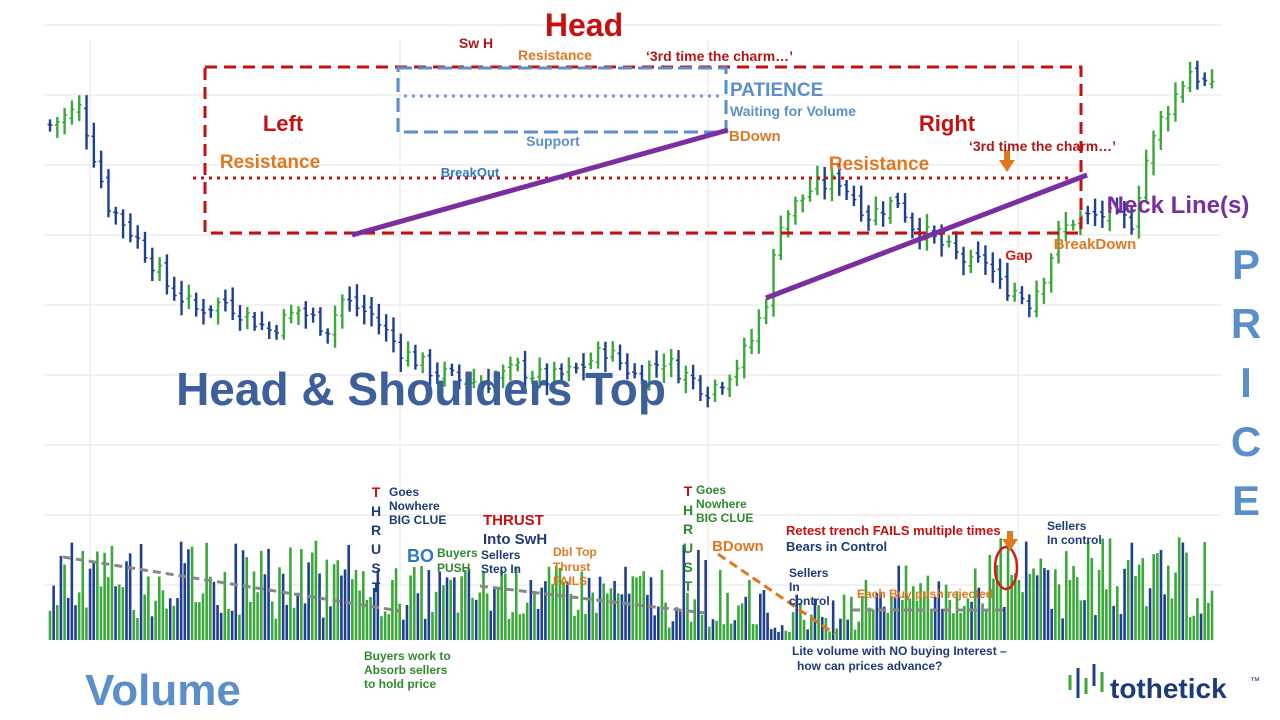 This screenshot has height=720, width=1280. What do you see at coordinates (1042, 146) in the screenshot?
I see `charm-label-right: ‘3rd time the charm…’` at bounding box center [1042, 146].